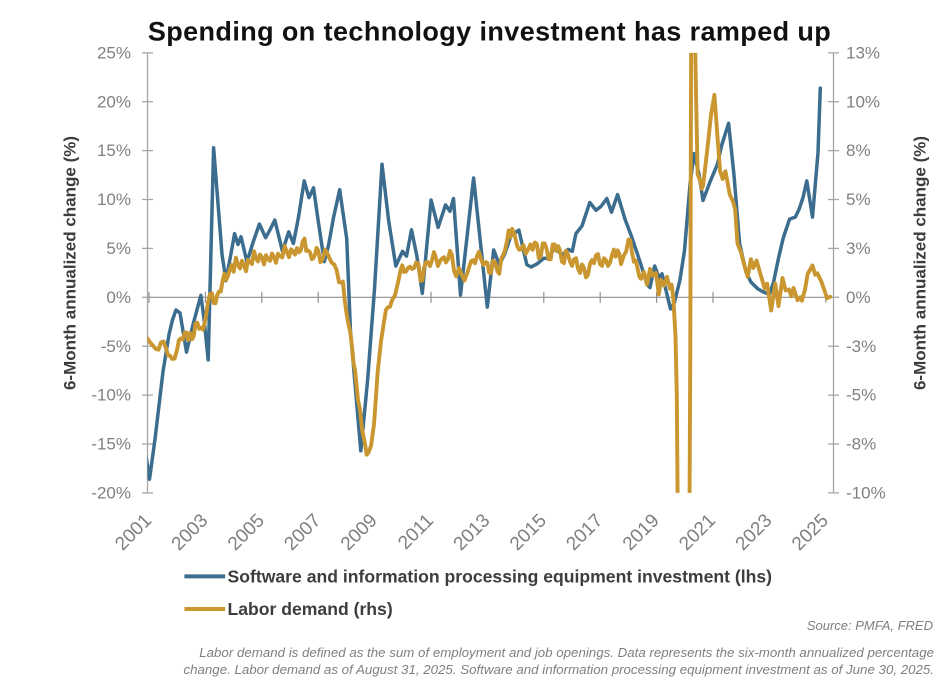 This screenshot has width=950, height=684. I want to click on svg-text: -3%, so click(861, 346).